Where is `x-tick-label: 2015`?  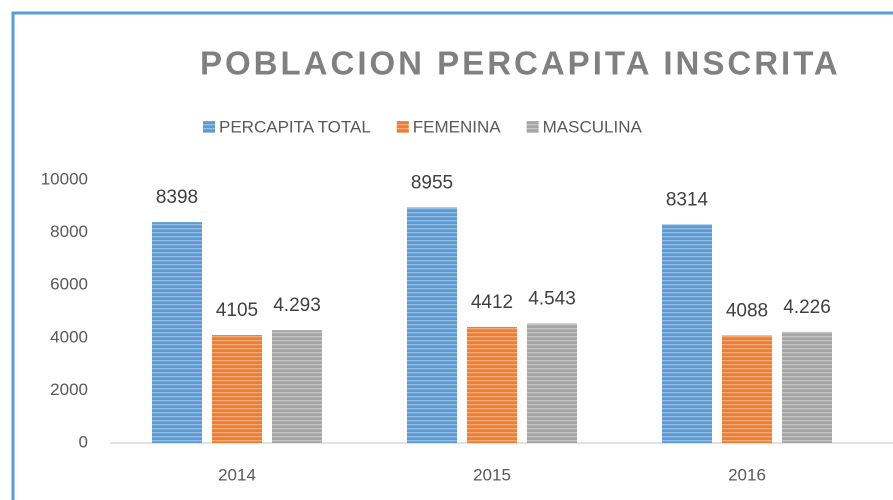 x-tick-label: 2015 is located at coordinates (492, 474).